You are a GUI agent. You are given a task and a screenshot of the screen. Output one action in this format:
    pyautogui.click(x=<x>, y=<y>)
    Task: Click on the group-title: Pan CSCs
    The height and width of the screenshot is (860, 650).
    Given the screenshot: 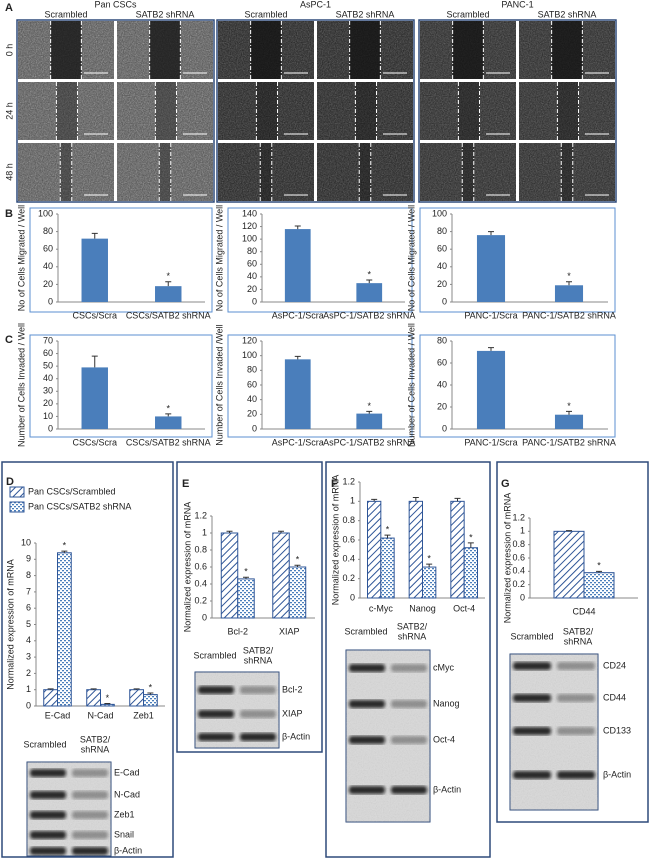 What is the action you would take?
    pyautogui.click(x=115, y=4)
    